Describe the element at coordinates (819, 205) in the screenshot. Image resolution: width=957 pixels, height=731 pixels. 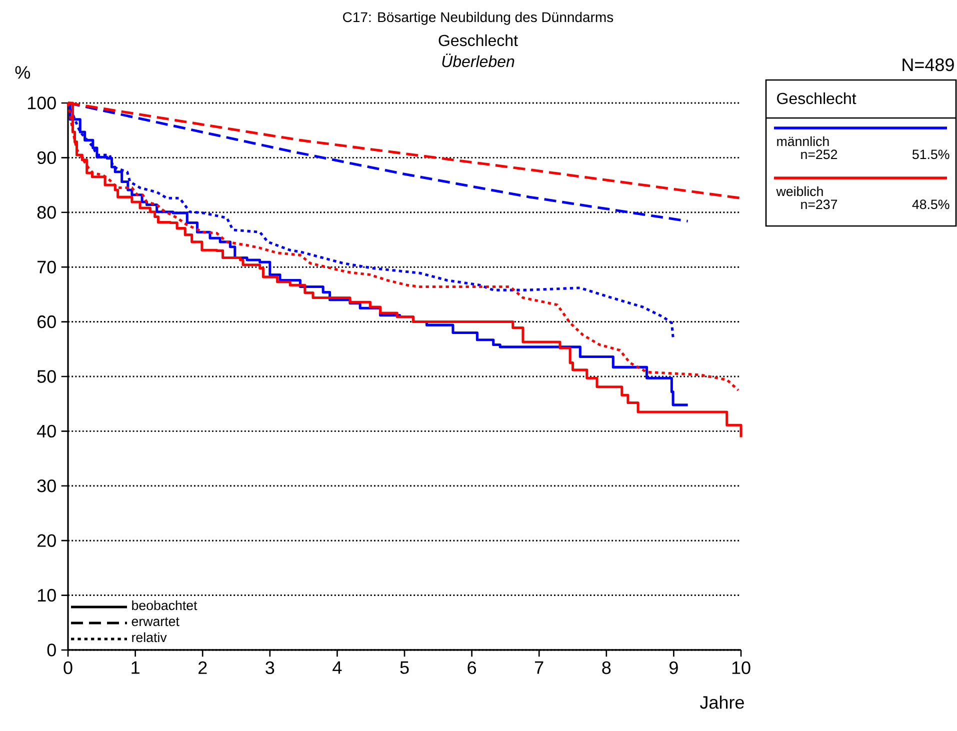
I see `text: n=237` at that location.